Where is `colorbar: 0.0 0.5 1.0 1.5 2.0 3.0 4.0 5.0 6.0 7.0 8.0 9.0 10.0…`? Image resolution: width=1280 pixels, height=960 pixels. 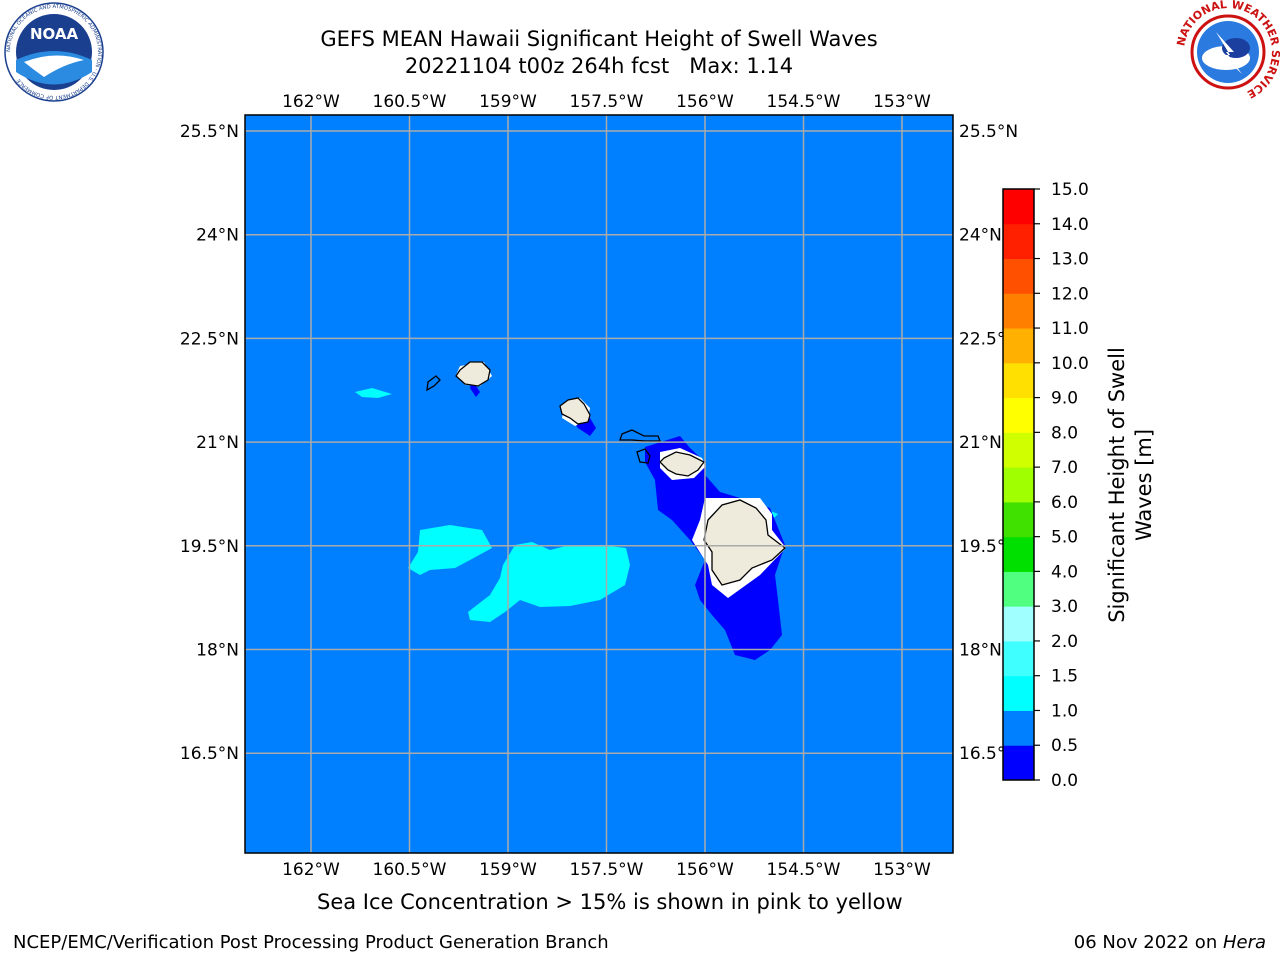
colorbar: 0.0 0.5 1.0 1.5 2.0 3.0 4.0 5.0 6.0 7.0 8.0 9.0 10.0… is located at coordinates (1045, 485).